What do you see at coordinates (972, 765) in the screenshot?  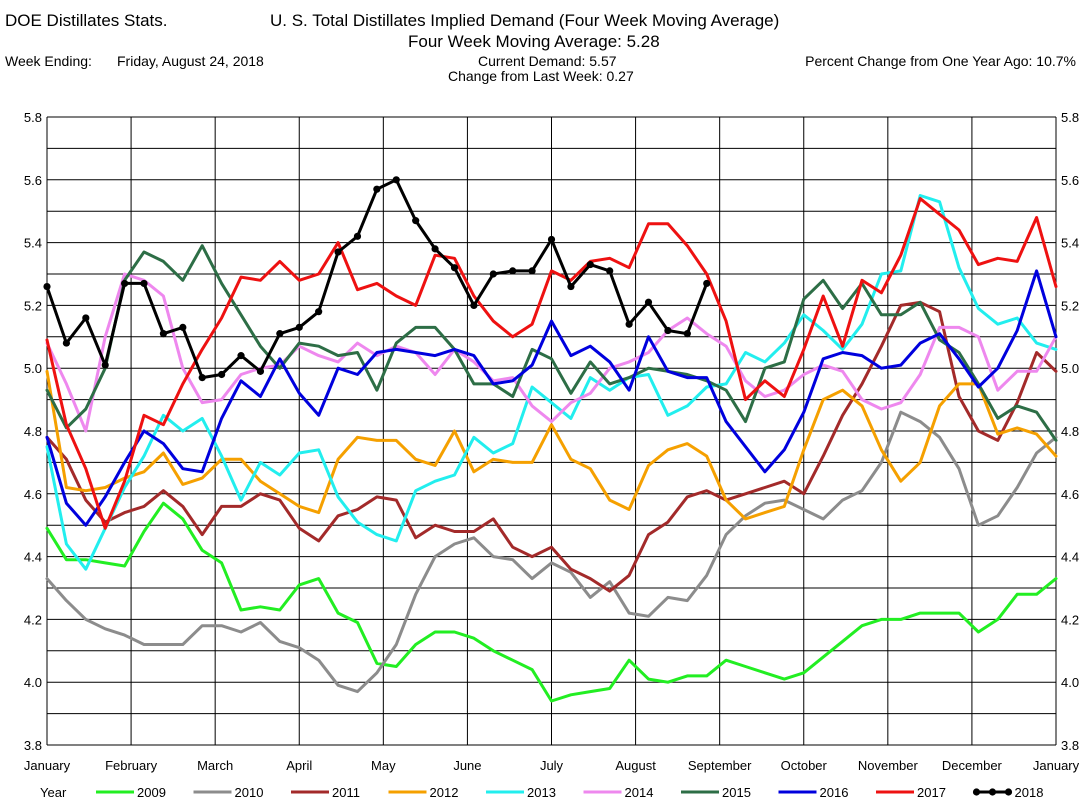 I see `x-month-label: December` at bounding box center [972, 765].